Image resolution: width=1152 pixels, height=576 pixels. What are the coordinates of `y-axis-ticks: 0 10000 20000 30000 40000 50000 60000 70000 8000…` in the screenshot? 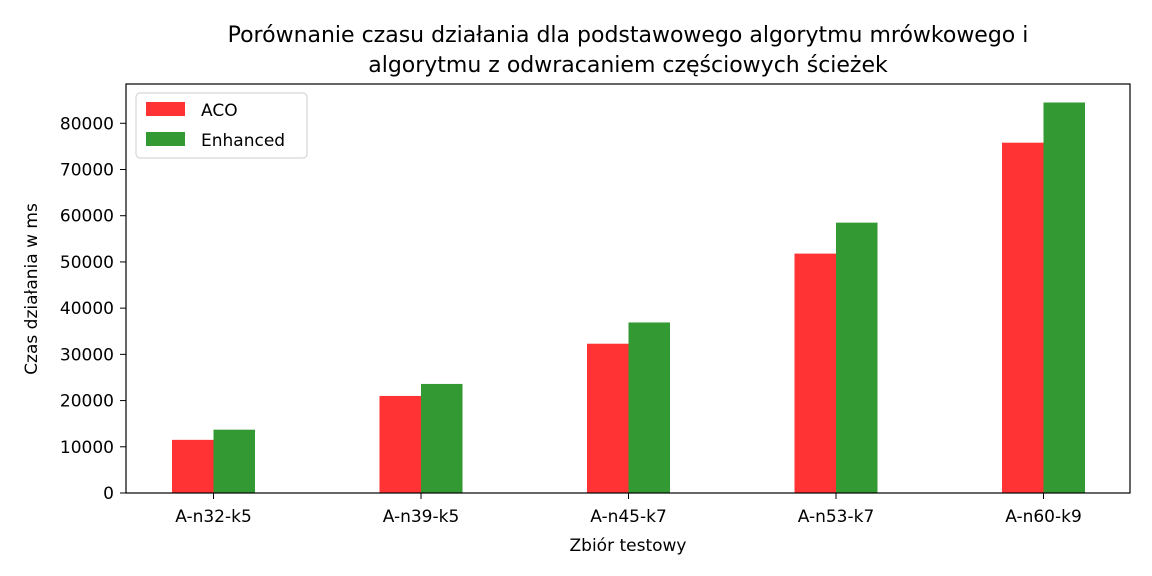 It's located at (93, 309).